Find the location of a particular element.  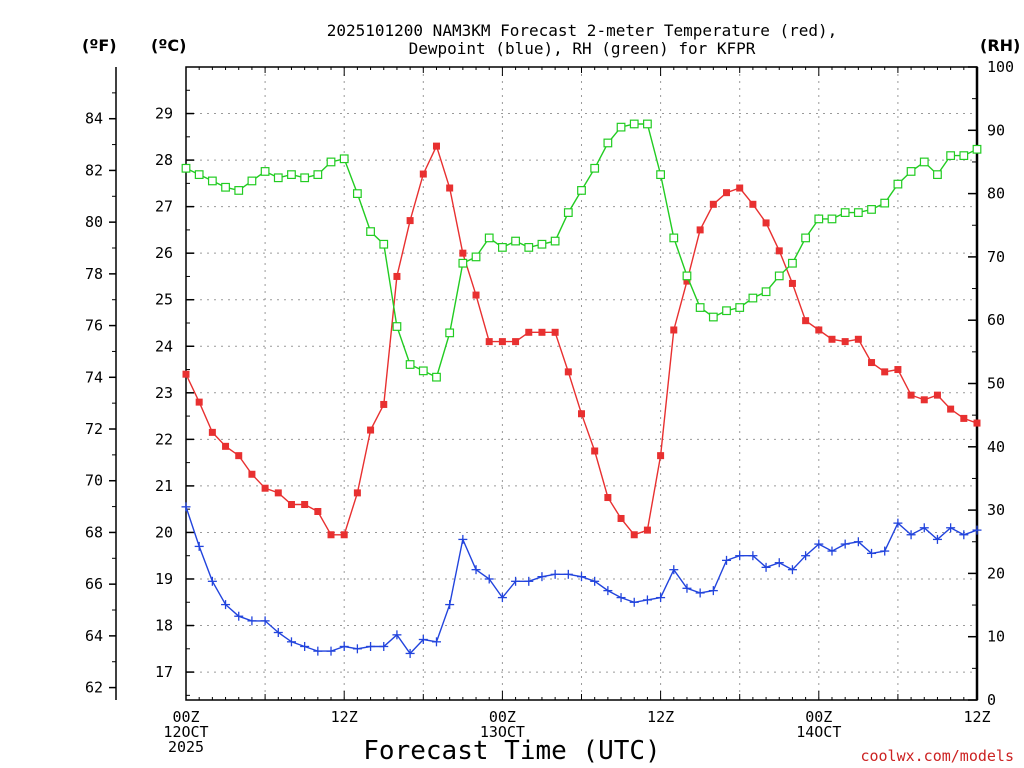

x-tick-label: 12Z is located at coordinates (660, 717).